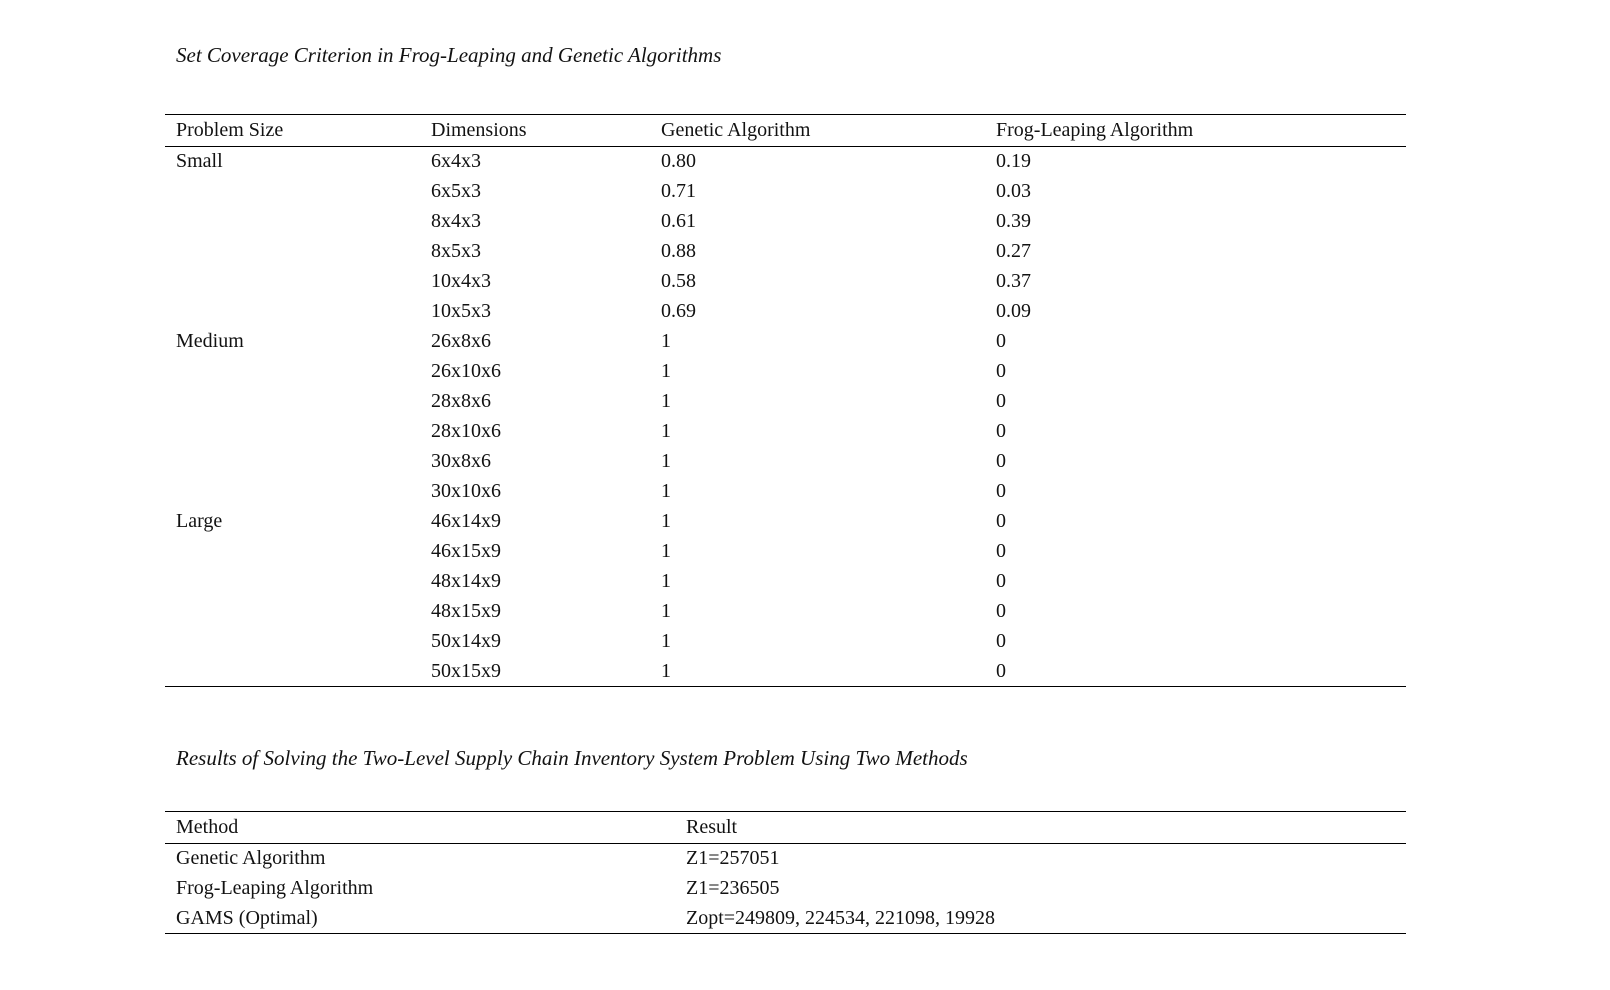 This screenshot has width=1610, height=990. What do you see at coordinates (466, 551) in the screenshot?
I see `table1-cell-dims: 46x15x9` at bounding box center [466, 551].